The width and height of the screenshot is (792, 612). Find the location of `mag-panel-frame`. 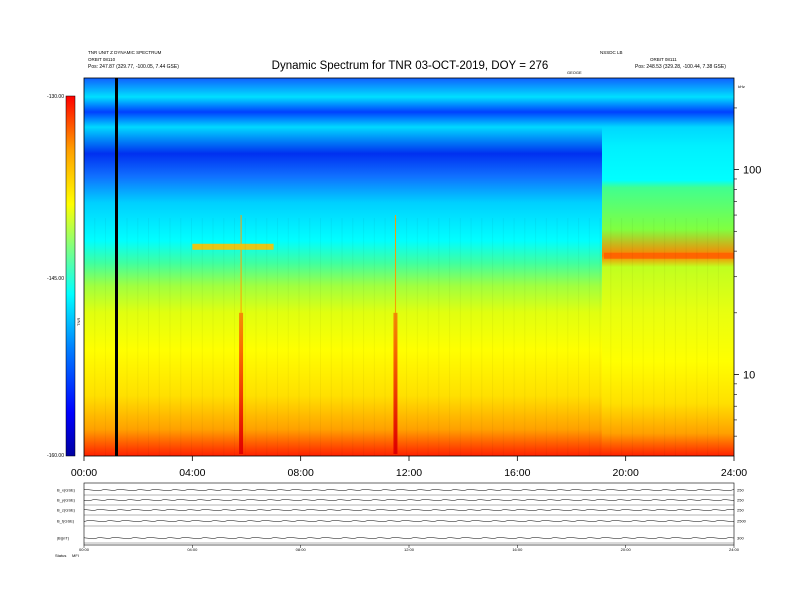

mag-panel-frame is located at coordinates (409, 514).